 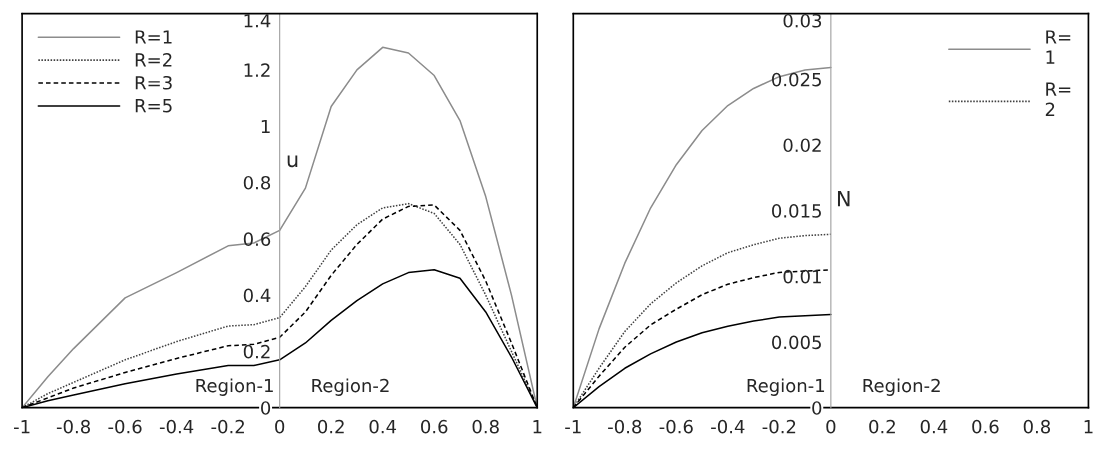 I want to click on y-tick-label: 1.4, so click(x=257, y=21).